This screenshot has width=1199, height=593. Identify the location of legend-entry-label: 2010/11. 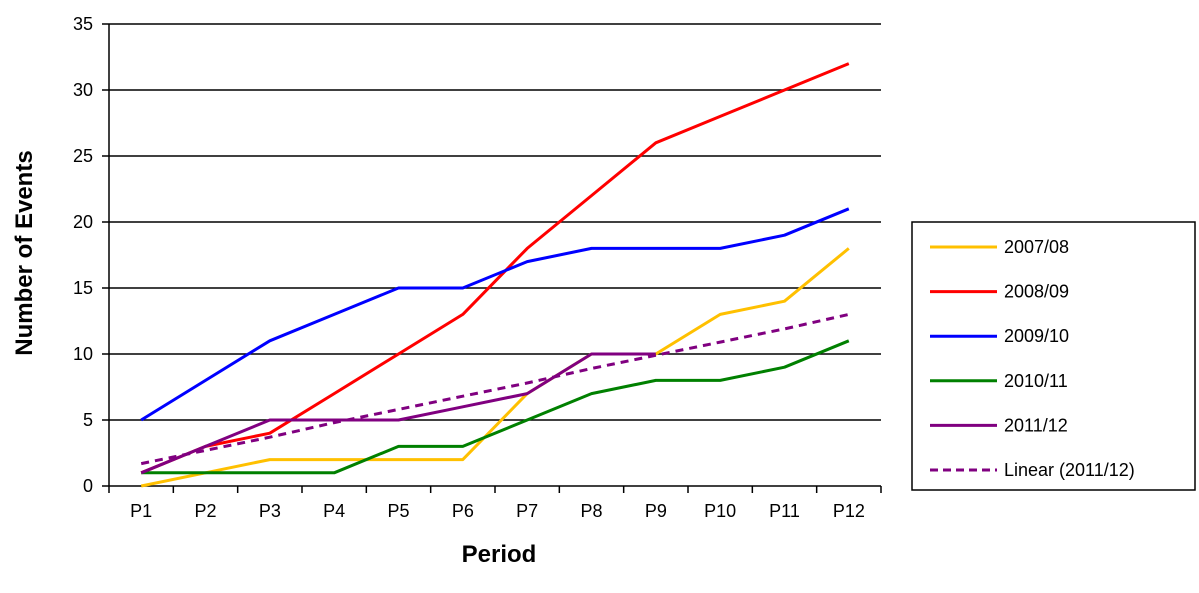
(1036, 381).